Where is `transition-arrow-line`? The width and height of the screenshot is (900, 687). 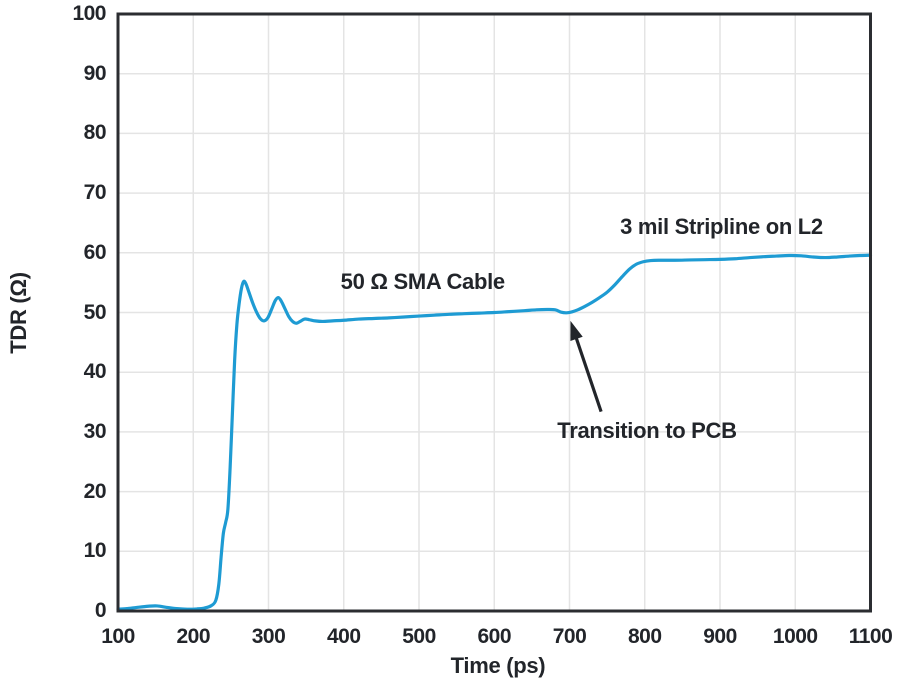
transition-arrow-line is located at coordinates (588, 374).